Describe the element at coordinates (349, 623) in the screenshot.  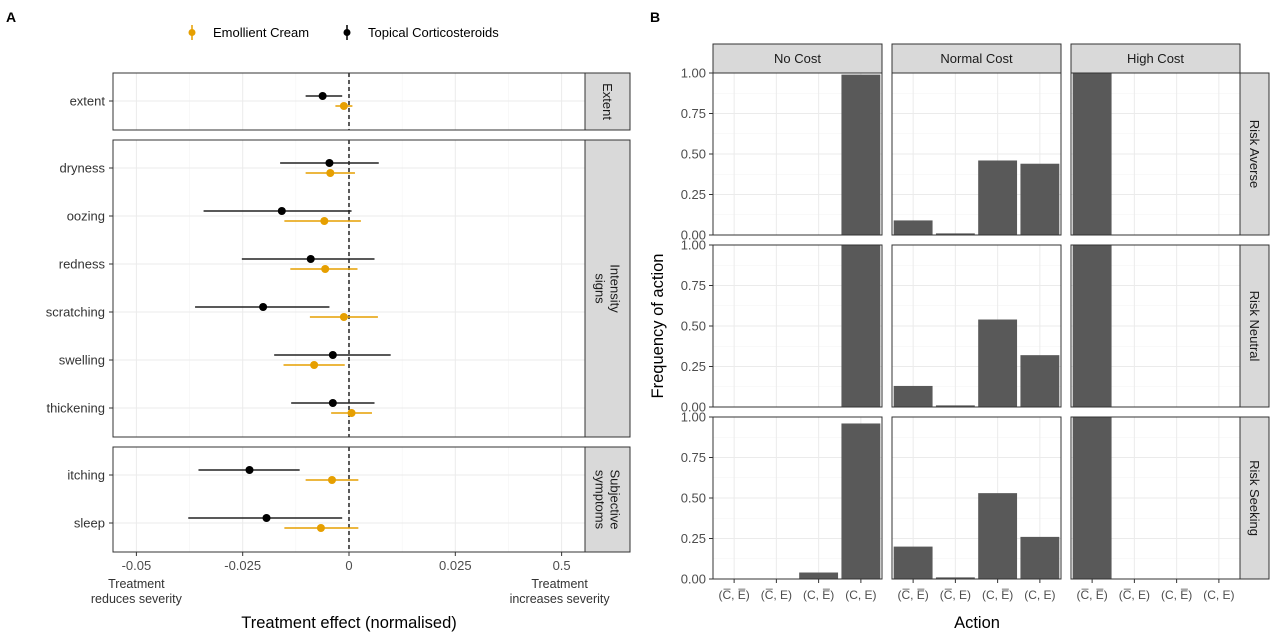
I see `x-axis-title: Treatment effect (normalised)` at that location.